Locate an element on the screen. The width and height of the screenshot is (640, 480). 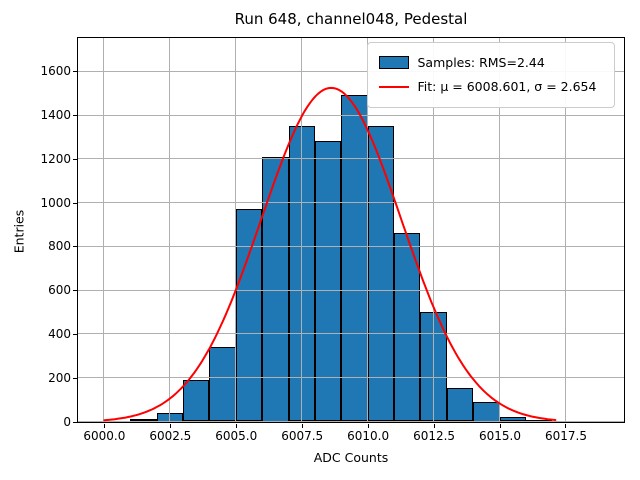
x-tick-label: 6002.5 is located at coordinates (170, 436).